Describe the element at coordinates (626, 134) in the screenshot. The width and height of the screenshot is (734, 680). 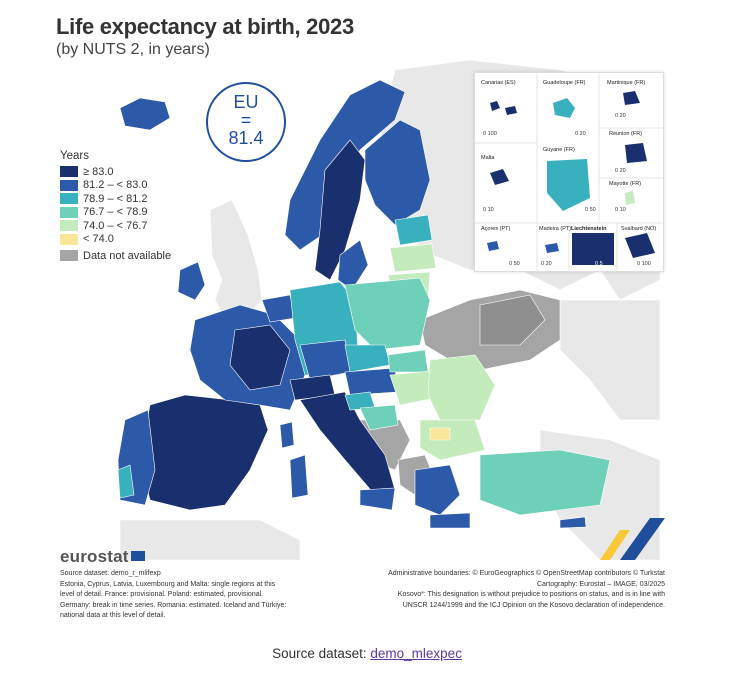
I see `inset-label-reunion: Réunion (FR)` at that location.